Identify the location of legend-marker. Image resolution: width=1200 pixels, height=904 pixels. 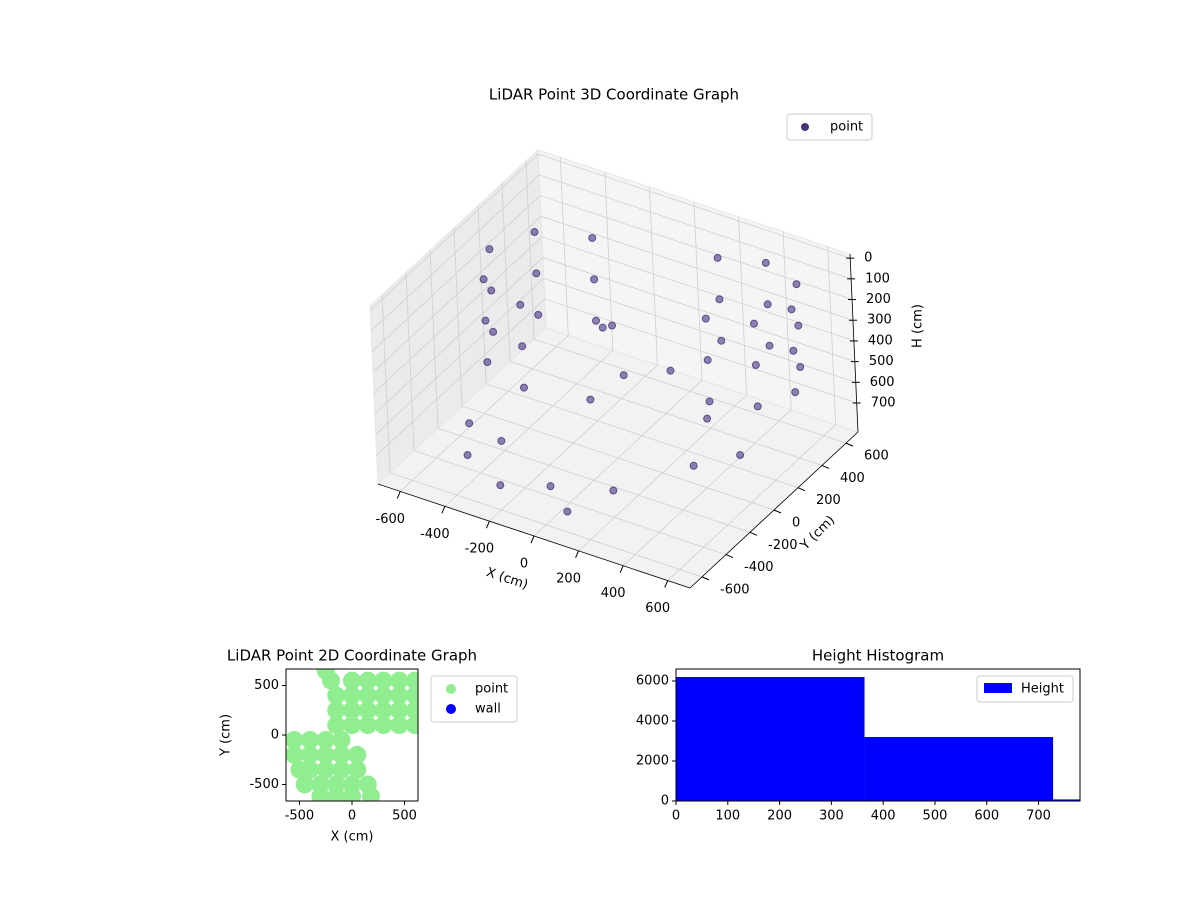
(451, 709).